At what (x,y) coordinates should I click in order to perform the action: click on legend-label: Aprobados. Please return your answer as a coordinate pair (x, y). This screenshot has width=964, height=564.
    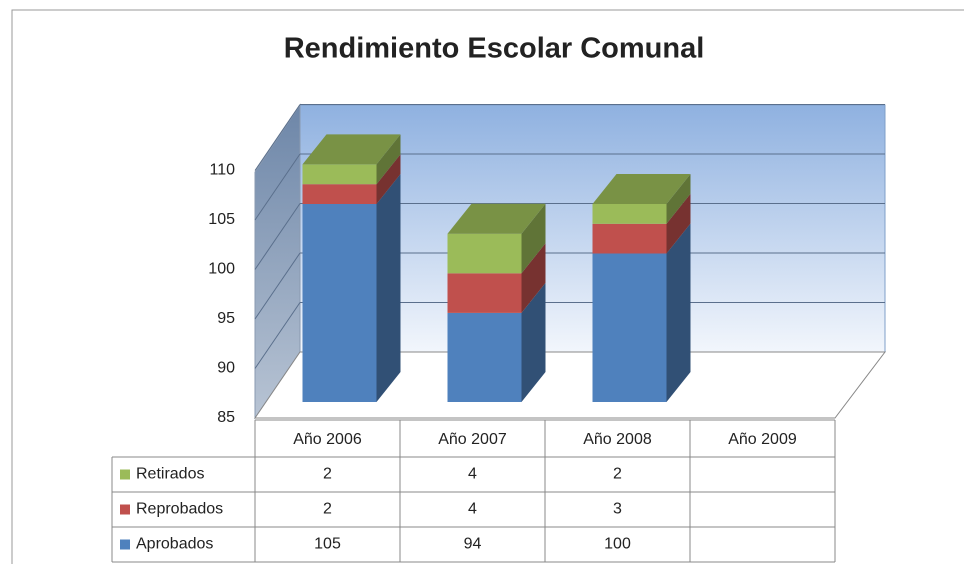
    Looking at the image, I should click on (174, 544).